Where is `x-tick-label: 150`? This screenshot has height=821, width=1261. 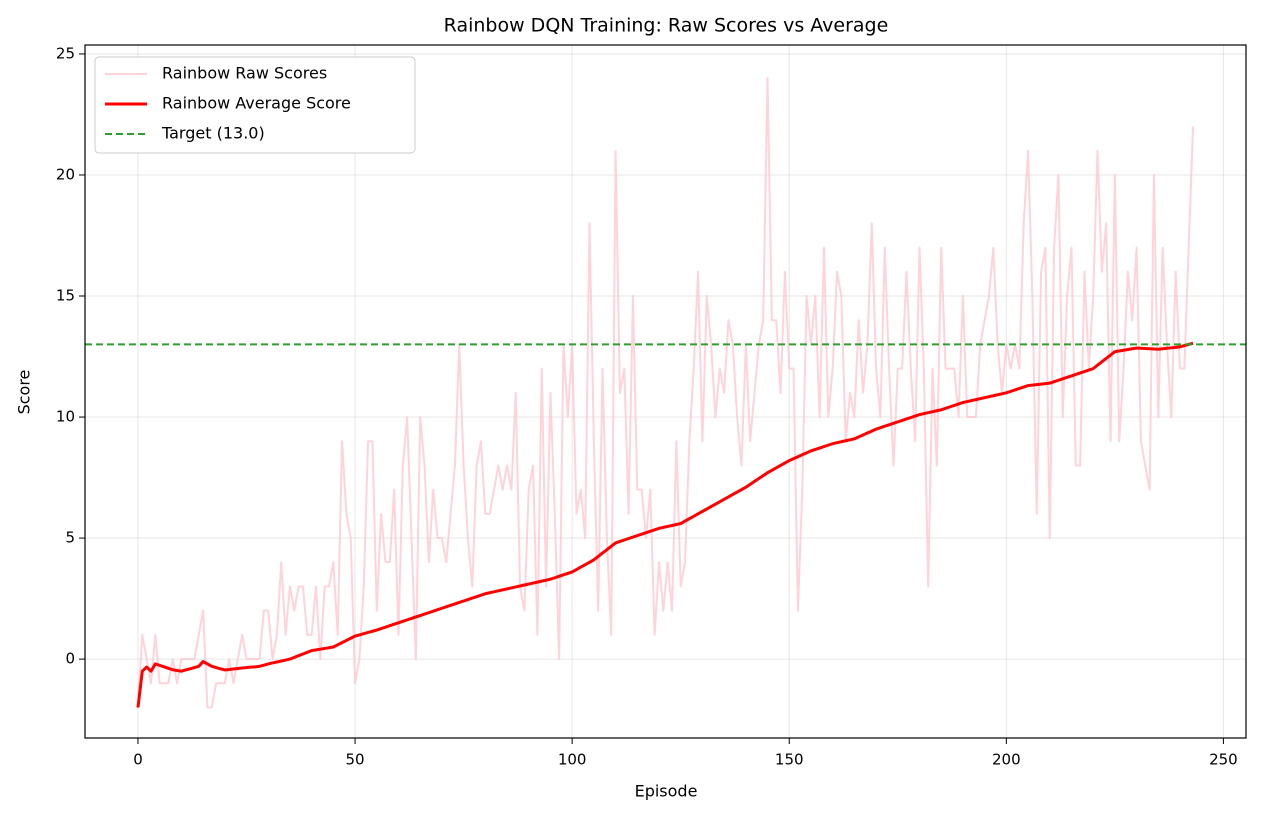
x-tick-label: 150 is located at coordinates (789, 760).